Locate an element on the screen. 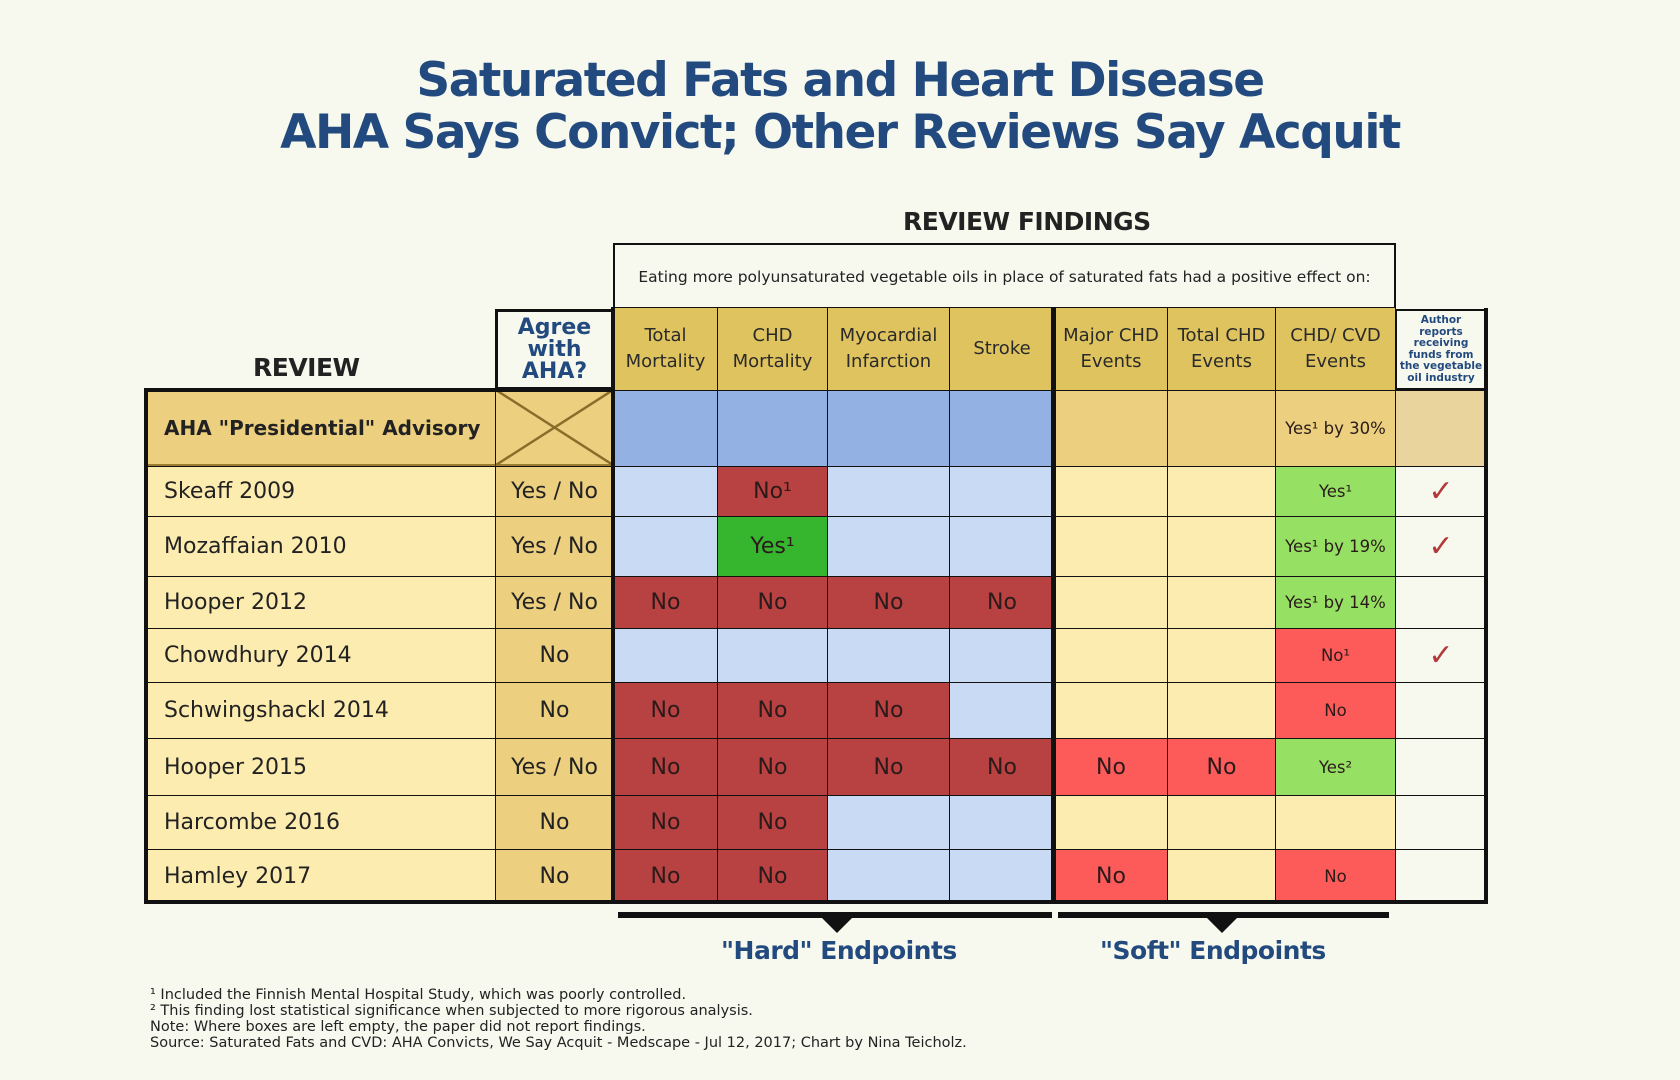 This screenshot has width=1680, height=1080. column-header-label: CHD Mortality is located at coordinates (772, 348).